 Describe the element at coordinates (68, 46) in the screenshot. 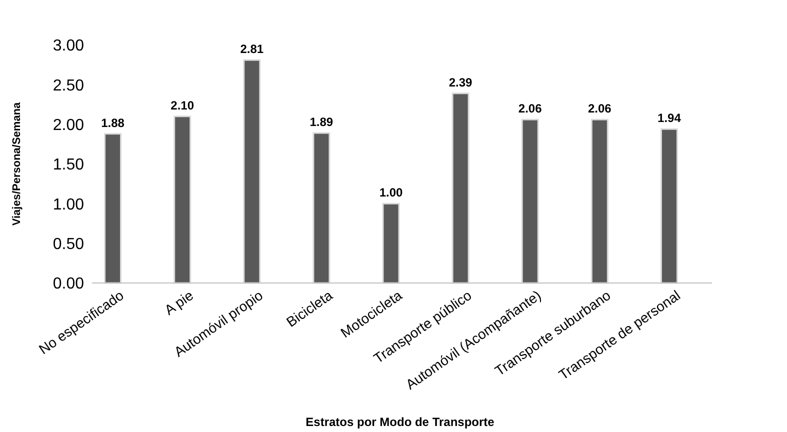

I see `y-tick-label: 3.00` at that location.